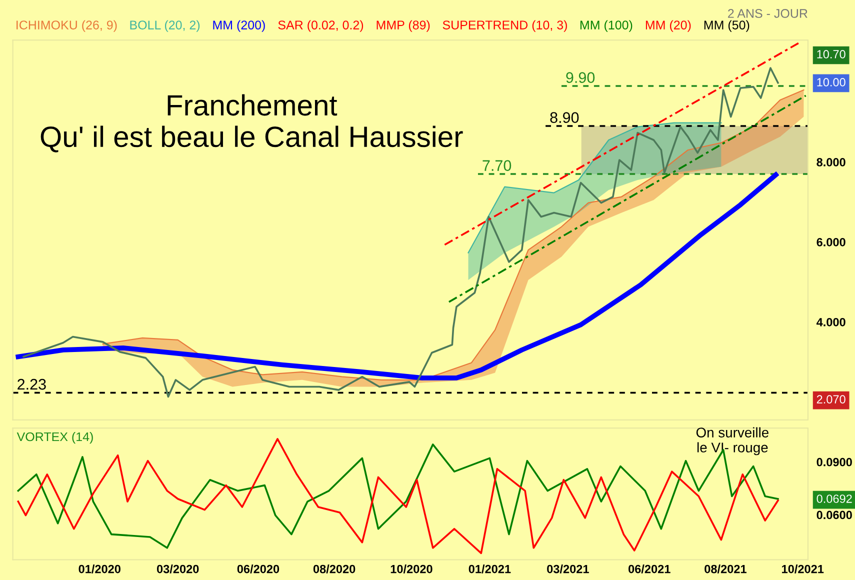 The height and width of the screenshot is (580, 855). Describe the element at coordinates (725, 569) in the screenshot. I see `x-tick-label: 08/2021` at that location.